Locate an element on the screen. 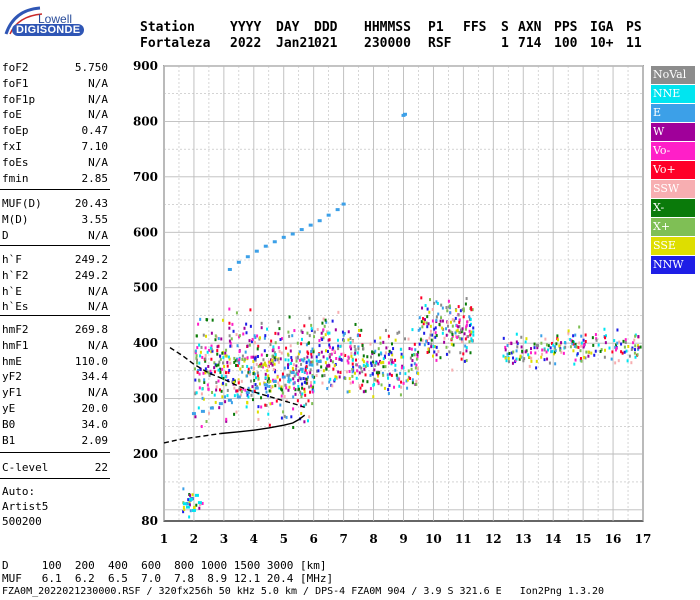 Image resolution: width=700 pixels, height=600 pixels. profile-curve is located at coordinates (192, 438).